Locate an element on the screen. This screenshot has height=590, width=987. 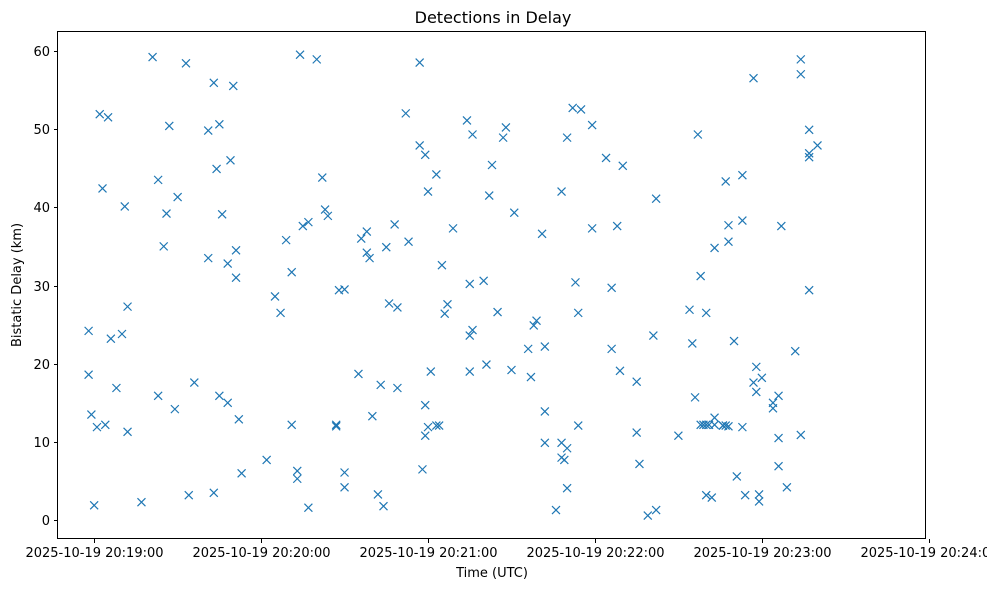
y-tick-label: 60 is located at coordinates (41, 52).